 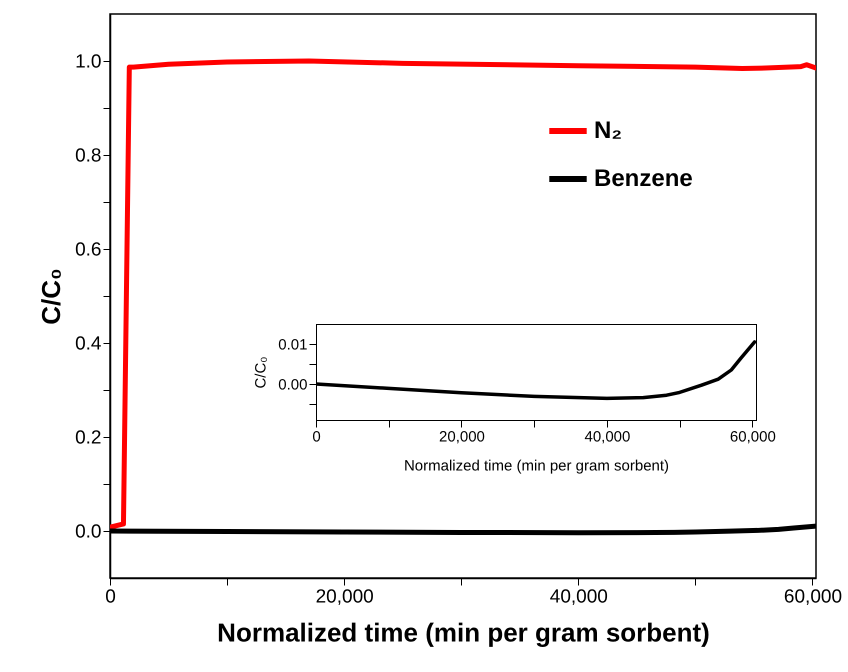 I want to click on y-tick-label: 0.4, so click(x=88, y=344).